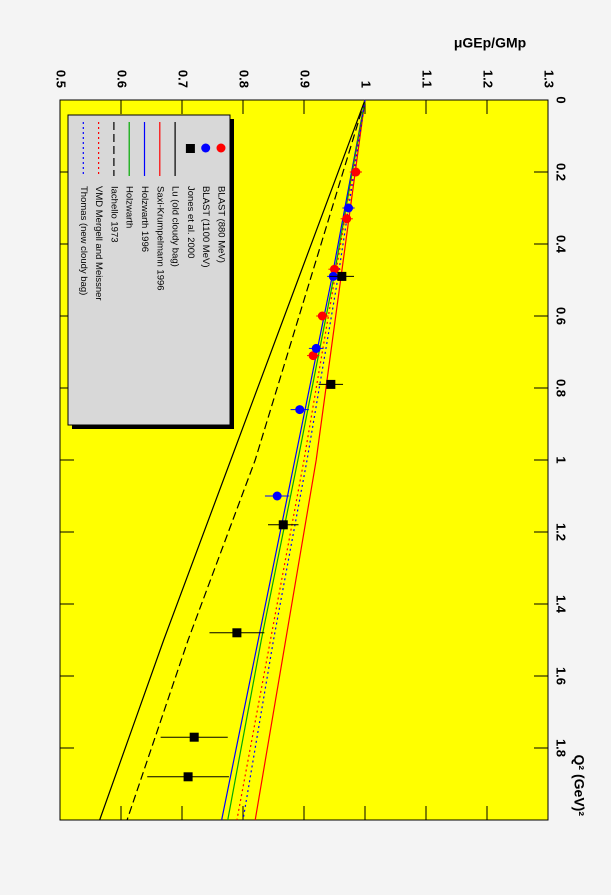  What do you see at coordinates (561, 99) in the screenshot?
I see `x-tick-label: 0` at bounding box center [561, 99].